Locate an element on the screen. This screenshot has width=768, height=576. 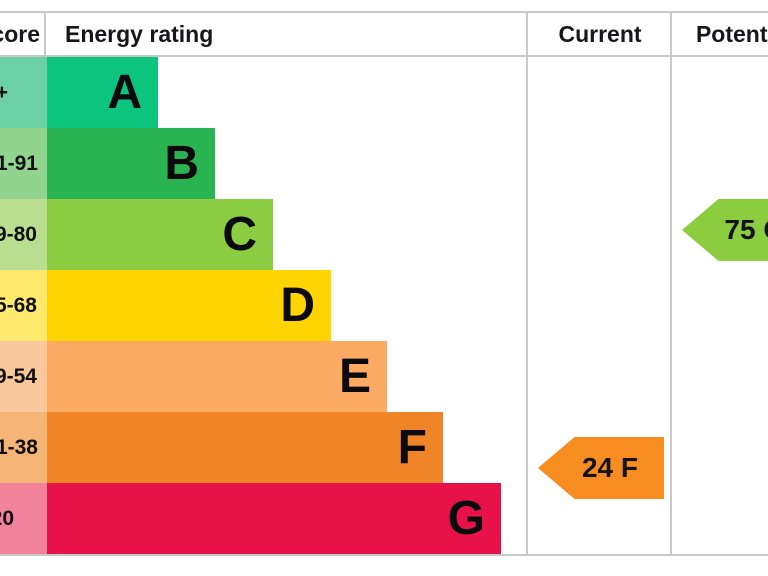
energy-rating-header-label: Energy rating is located at coordinates (139, 33).